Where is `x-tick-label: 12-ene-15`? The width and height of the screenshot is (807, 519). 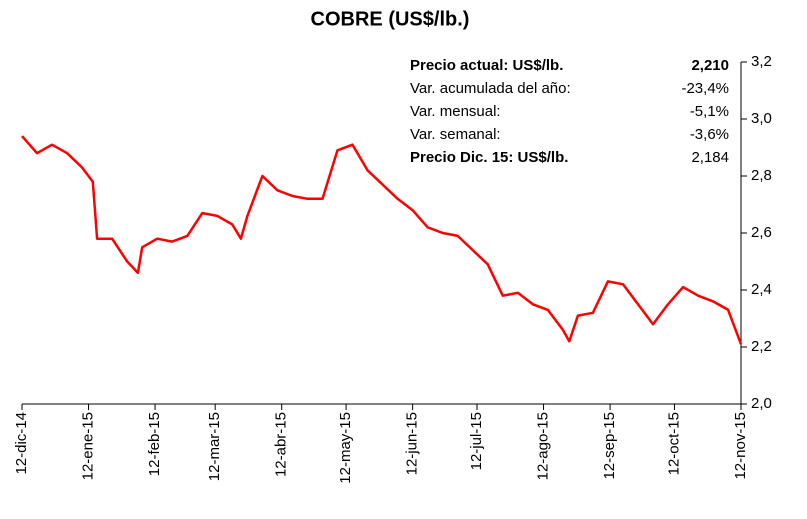 x-tick-label: 12-ene-15 is located at coordinates (88, 446).